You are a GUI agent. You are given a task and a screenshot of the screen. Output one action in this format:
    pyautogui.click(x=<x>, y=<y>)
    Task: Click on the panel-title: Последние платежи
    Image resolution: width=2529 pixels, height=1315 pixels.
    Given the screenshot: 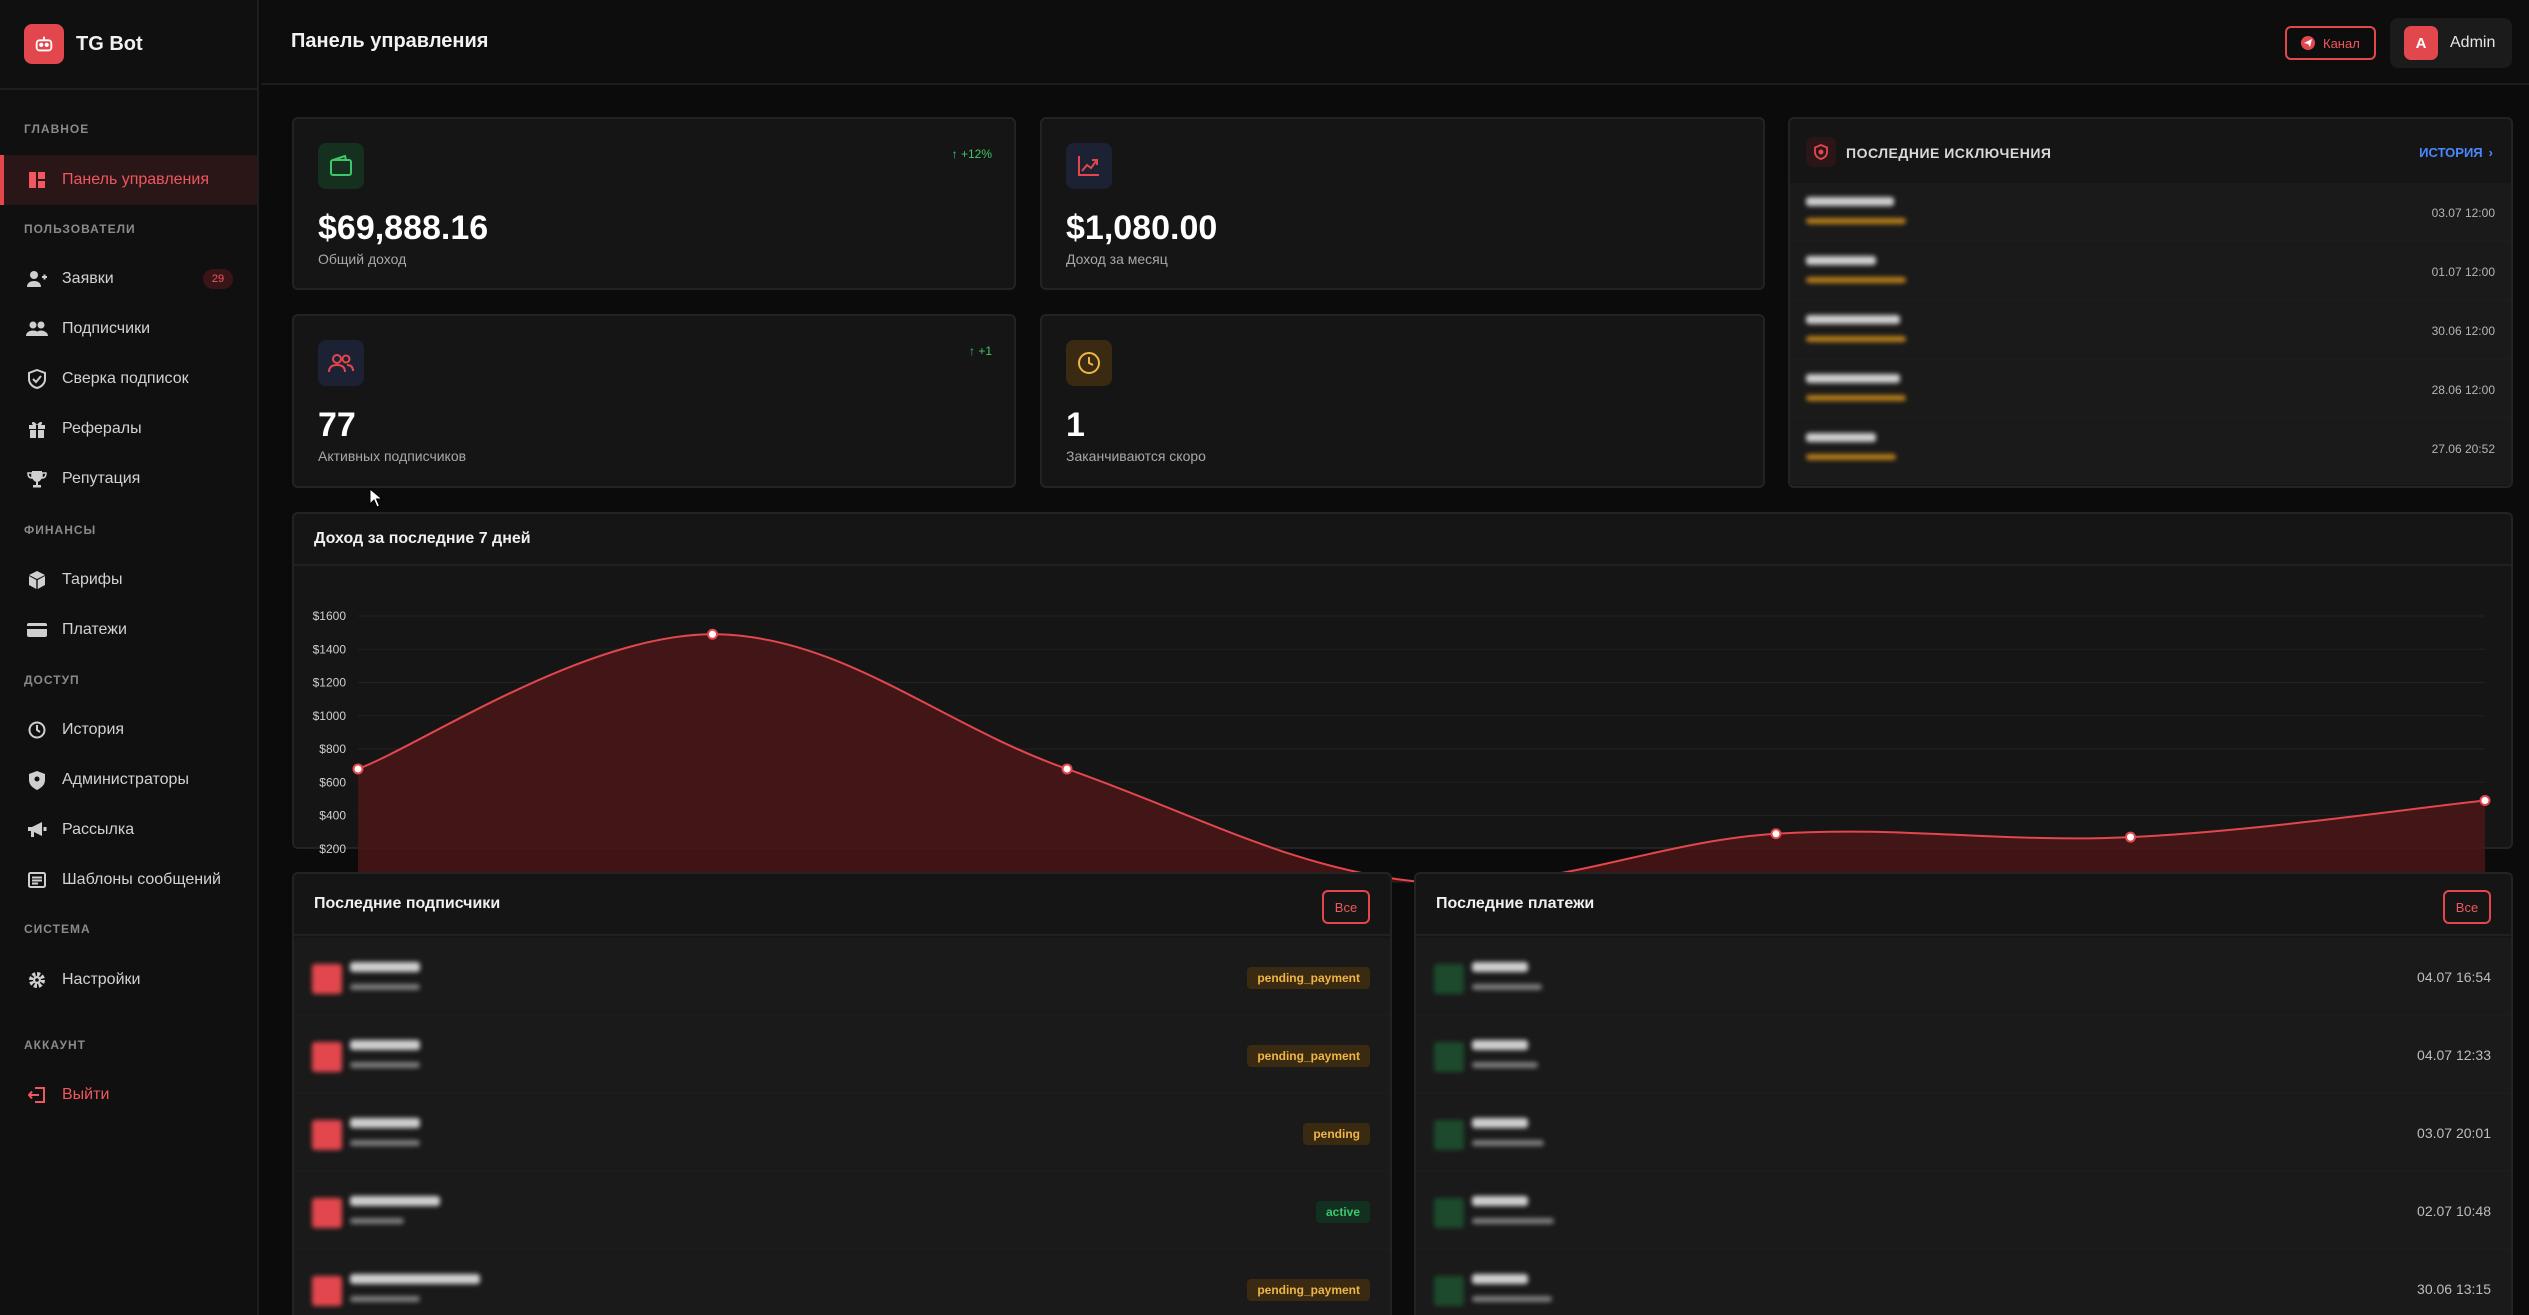 What is the action you would take?
    pyautogui.click(x=1515, y=903)
    